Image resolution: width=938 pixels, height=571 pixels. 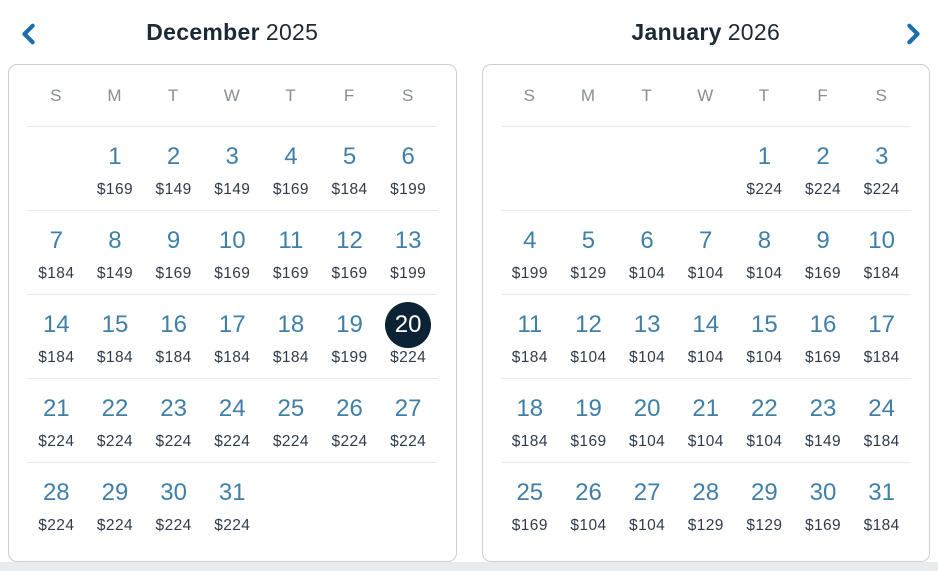 What do you see at coordinates (115, 508) in the screenshot?
I see `day-cell: 29 $224` at bounding box center [115, 508].